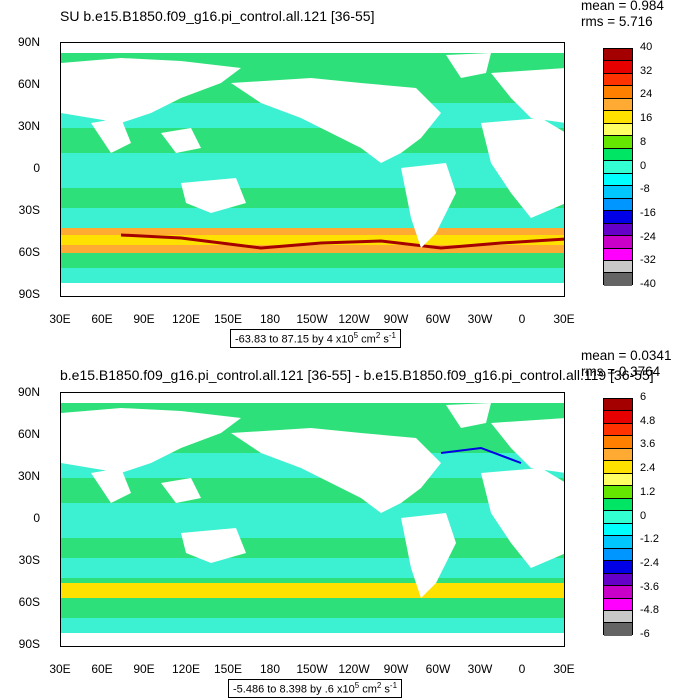 The width and height of the screenshot is (700, 700). I want to click on colorbar-label: 2.4, so click(648, 468).